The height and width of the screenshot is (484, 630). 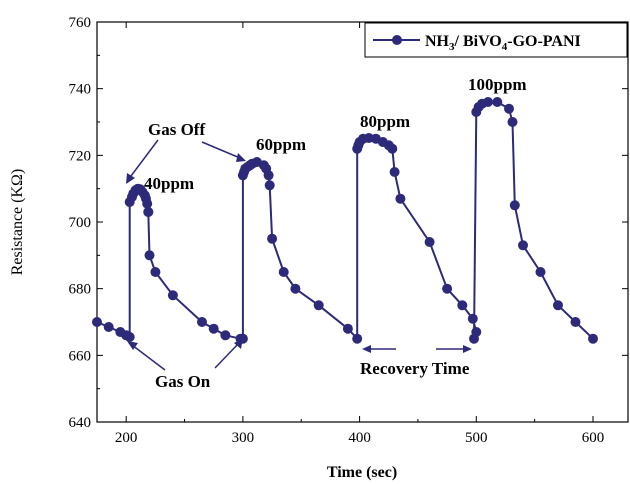 What do you see at coordinates (366, 349) in the screenshot?
I see `arrowhead-recovery-left` at bounding box center [366, 349].